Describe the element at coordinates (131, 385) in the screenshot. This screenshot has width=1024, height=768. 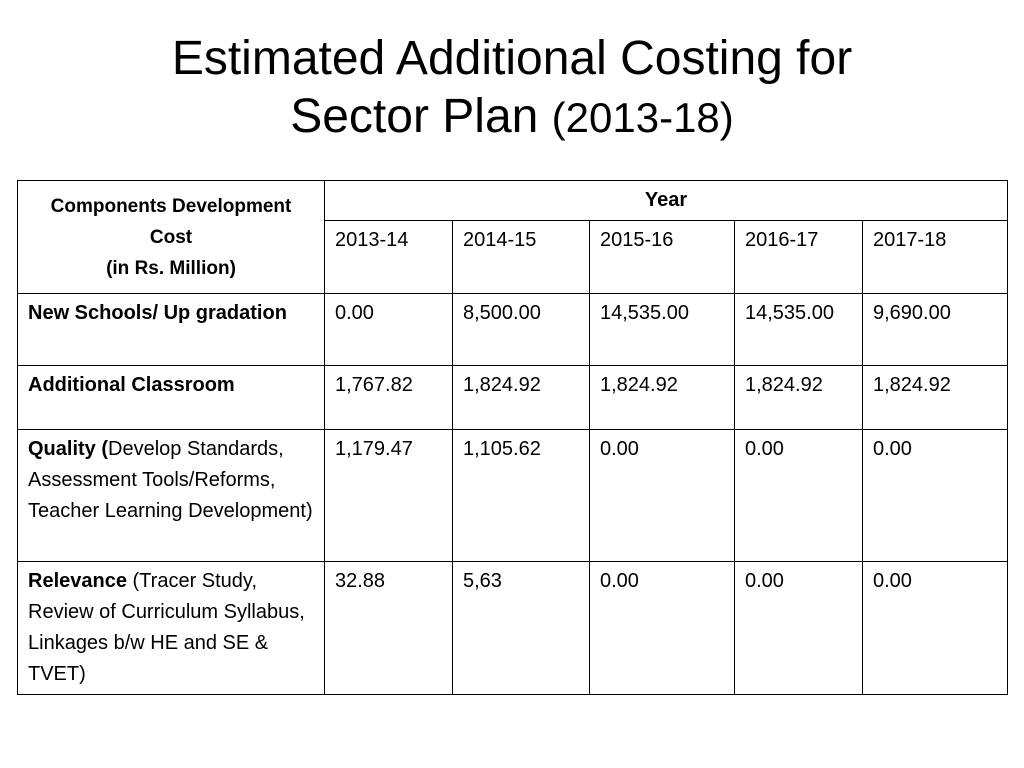
I see `row-label-bold: Additional Classroom` at that location.